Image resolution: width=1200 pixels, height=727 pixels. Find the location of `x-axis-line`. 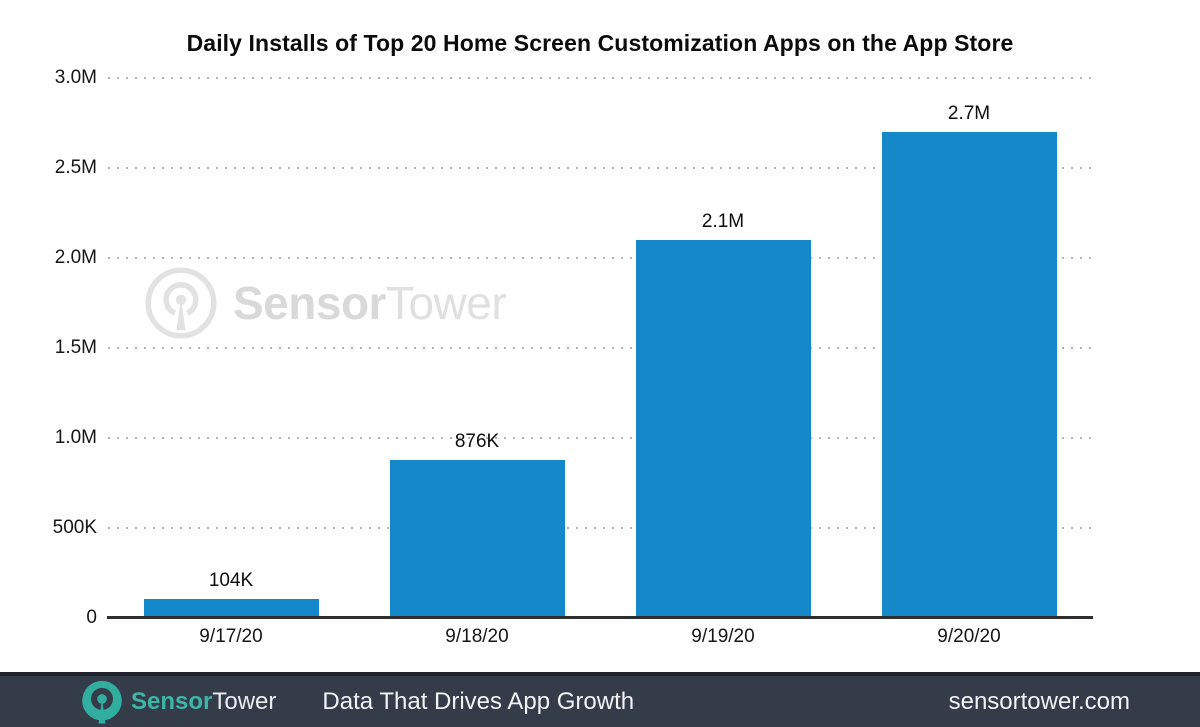

x-axis-line is located at coordinates (600, 617).